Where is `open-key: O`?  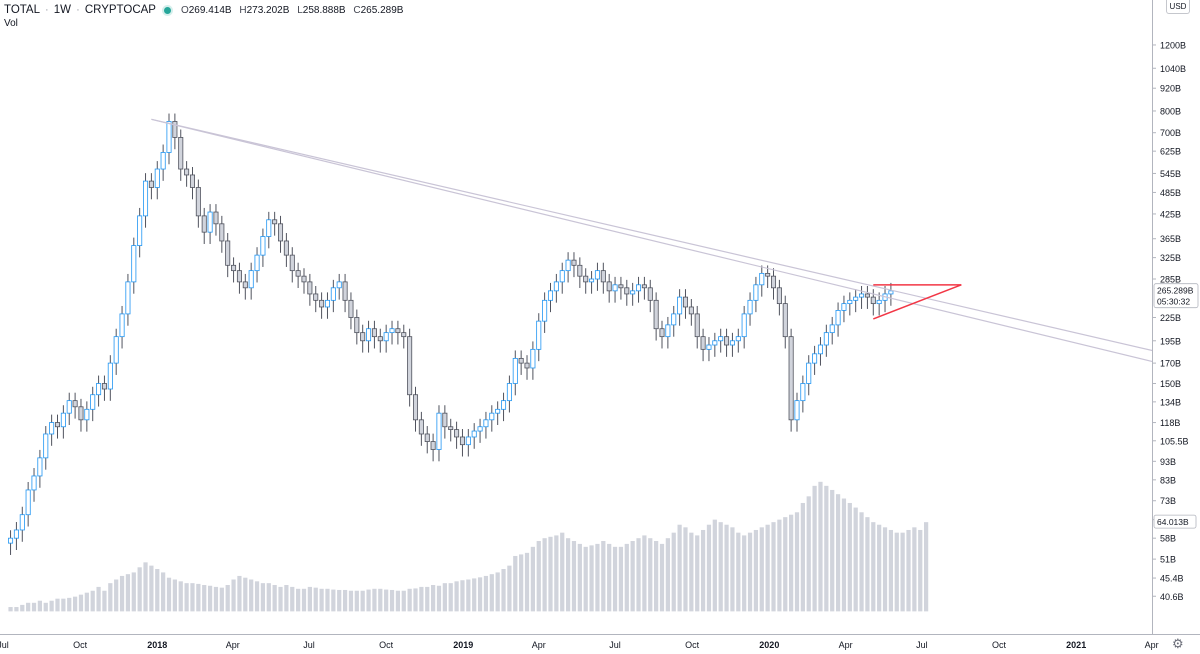 open-key: O is located at coordinates (184, 10).